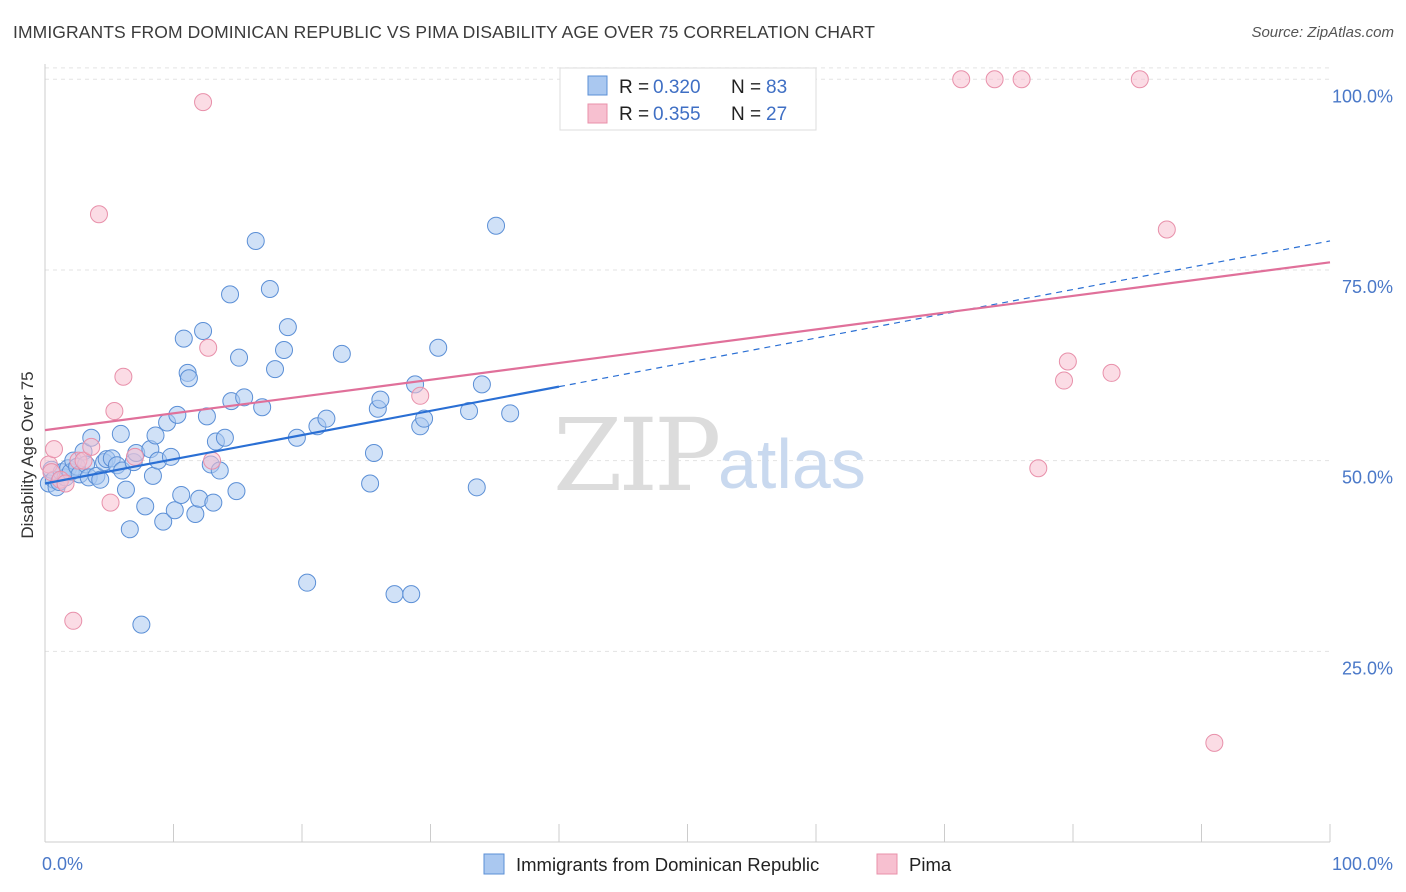  Describe the element at coordinates (944, 314) in the screenshot. I see `trend-line-blue-extension` at that location.